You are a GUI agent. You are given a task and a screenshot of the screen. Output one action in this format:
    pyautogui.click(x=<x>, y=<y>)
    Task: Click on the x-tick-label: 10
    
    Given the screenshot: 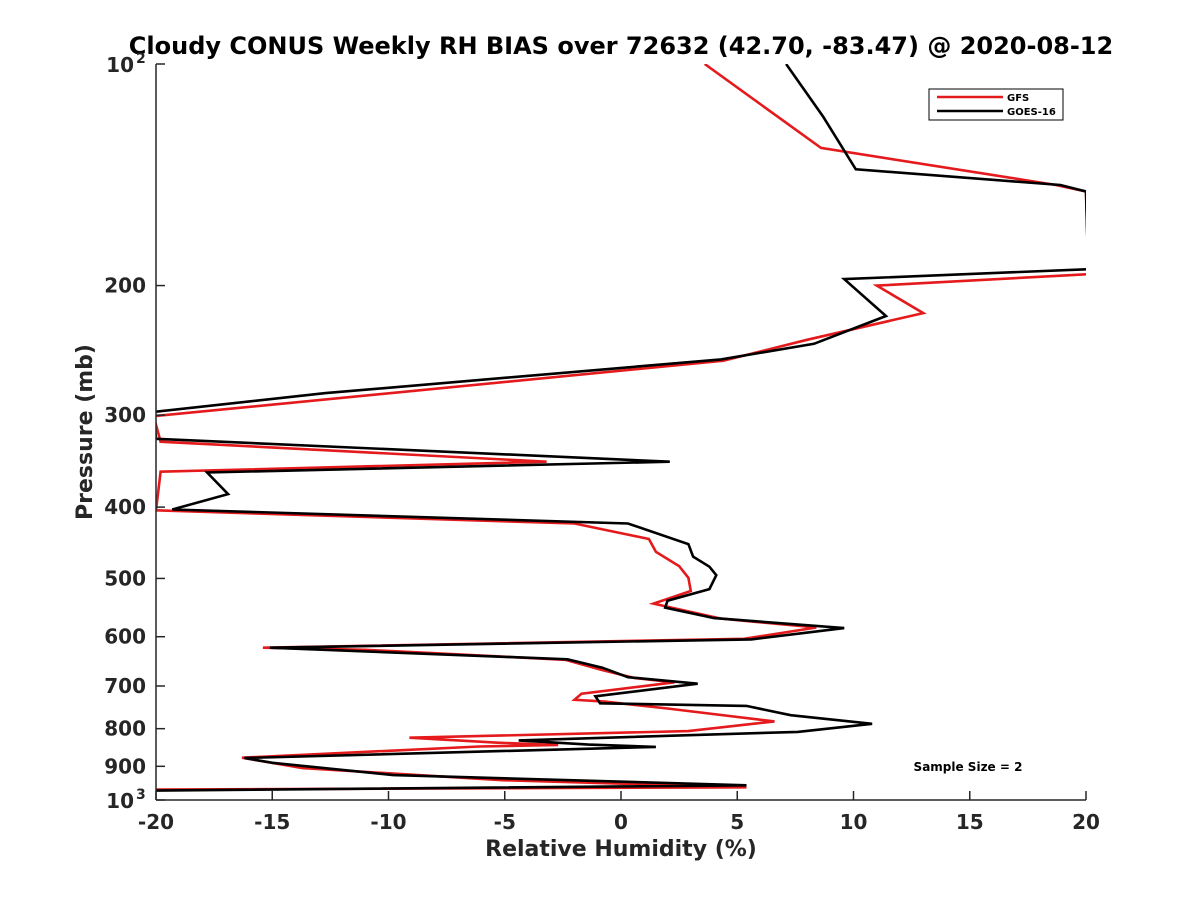 What is the action you would take?
    pyautogui.click(x=854, y=822)
    